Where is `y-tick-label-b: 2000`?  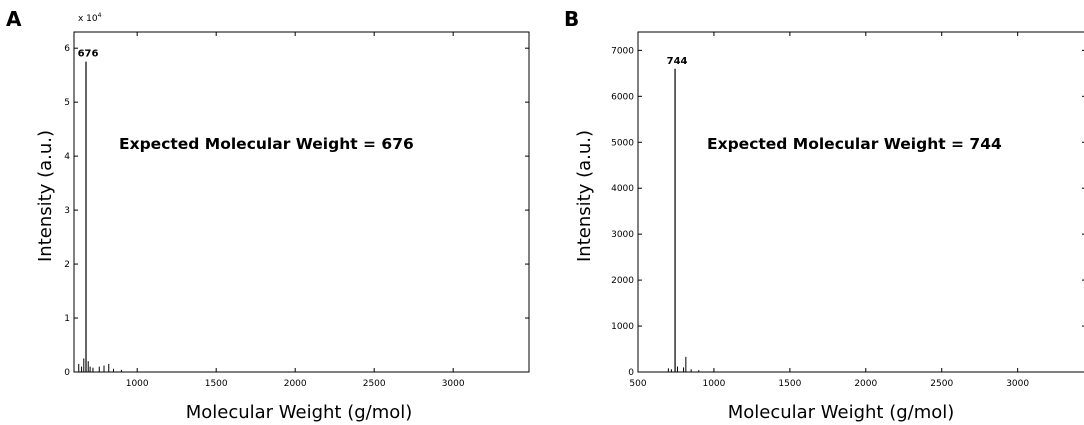 y-tick-label-b: 2000 is located at coordinates (622, 281).